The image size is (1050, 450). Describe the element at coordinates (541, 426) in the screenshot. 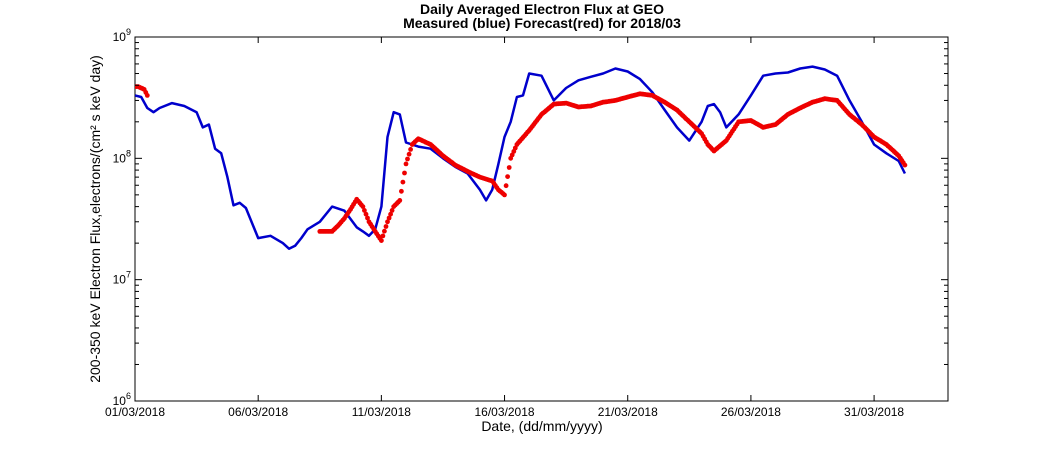

I see `x-axis-label: Date, (dd/mm/yyyy)` at that location.